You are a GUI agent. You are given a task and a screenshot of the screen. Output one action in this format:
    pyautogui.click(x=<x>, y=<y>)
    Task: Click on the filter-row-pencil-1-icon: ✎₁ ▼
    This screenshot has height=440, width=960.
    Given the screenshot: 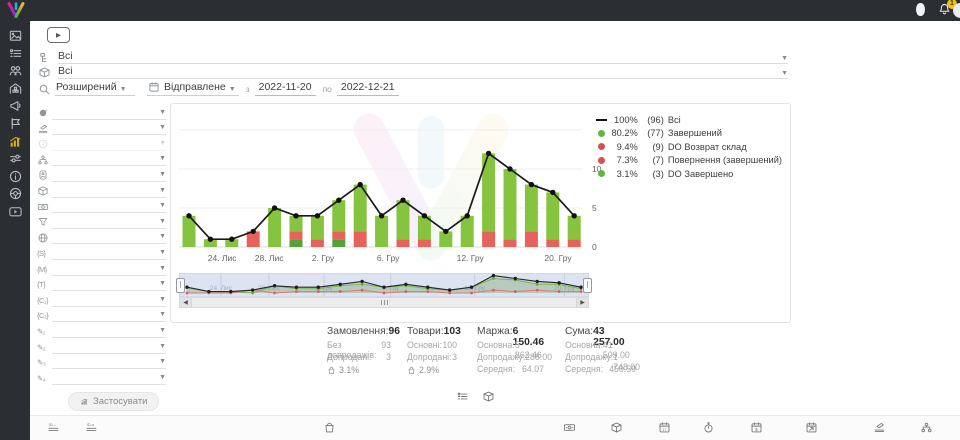 What is the action you would take?
    pyautogui.click(x=100, y=330)
    